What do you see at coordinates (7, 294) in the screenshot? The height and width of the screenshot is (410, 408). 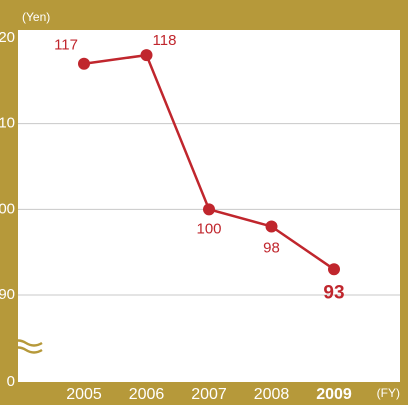 I see `y-tick-label: 90` at bounding box center [7, 294].